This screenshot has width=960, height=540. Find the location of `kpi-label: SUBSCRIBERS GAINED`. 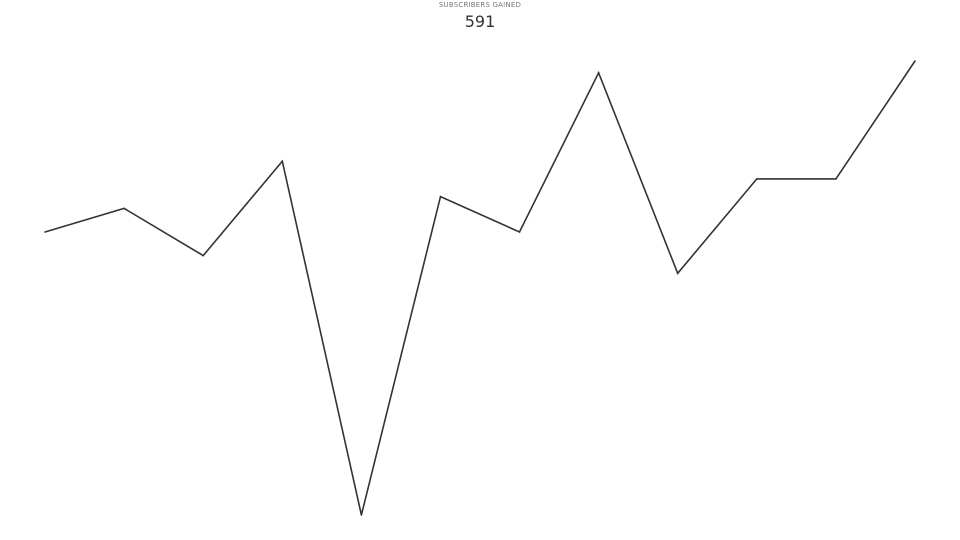

kpi-label: SUBSCRIBERS GAINED is located at coordinates (480, 5).